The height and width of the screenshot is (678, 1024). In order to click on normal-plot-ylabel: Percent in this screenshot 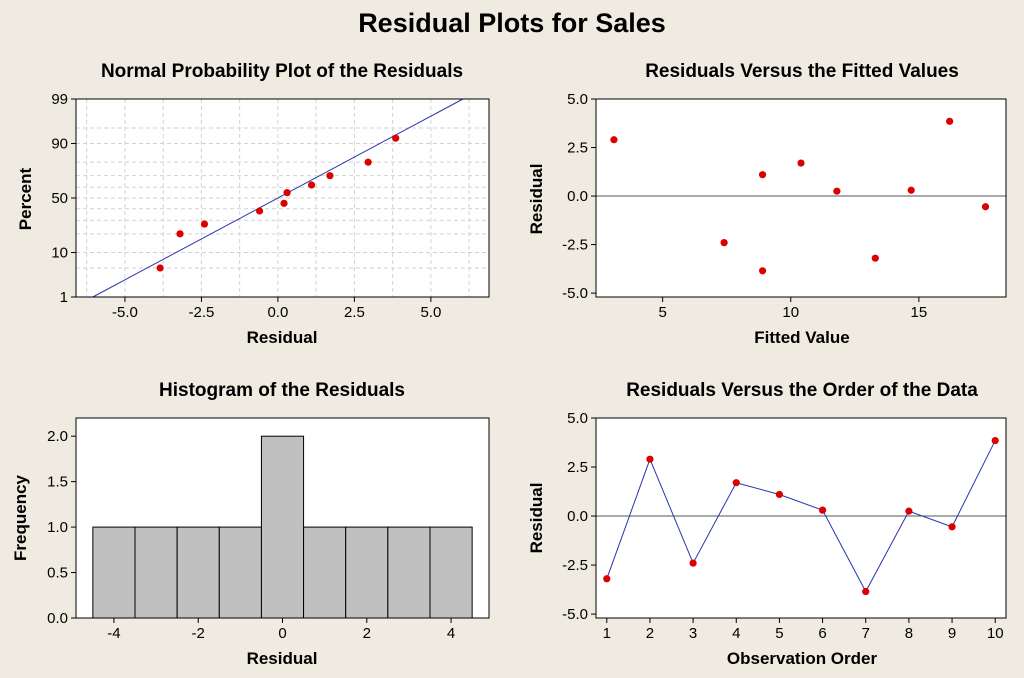, I will do `click(25, 198)`.